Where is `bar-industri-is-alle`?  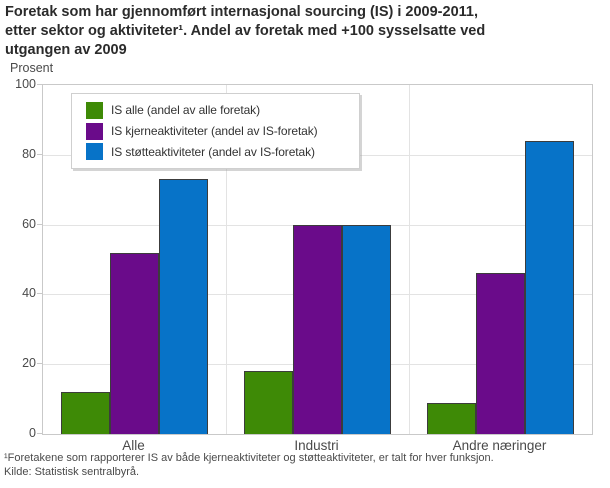
bar-industri-is-alle is located at coordinates (268, 402).